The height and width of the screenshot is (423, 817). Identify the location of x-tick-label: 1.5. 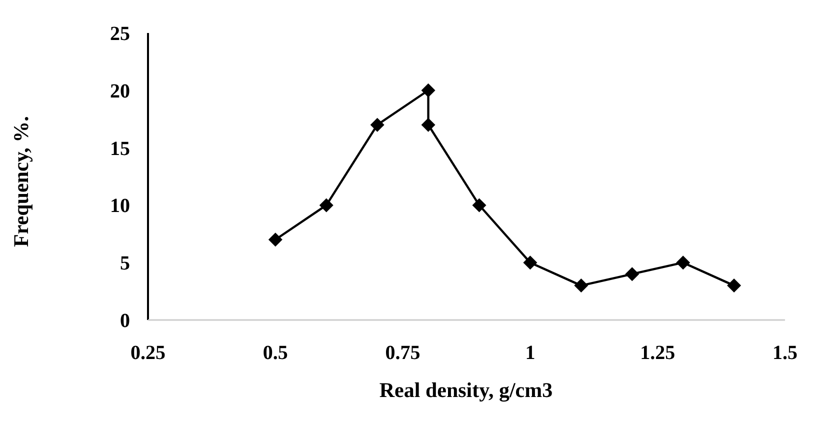
(785, 353).